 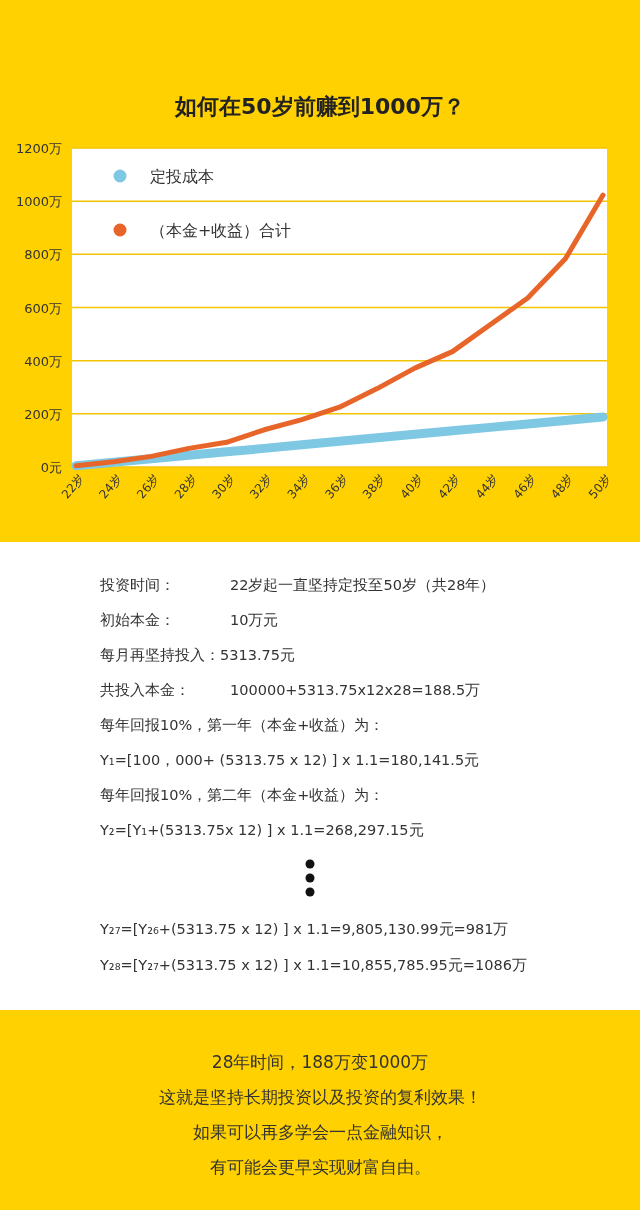 What do you see at coordinates (524, 486) in the screenshot?
I see `x-tick-label: 46岁` at bounding box center [524, 486].